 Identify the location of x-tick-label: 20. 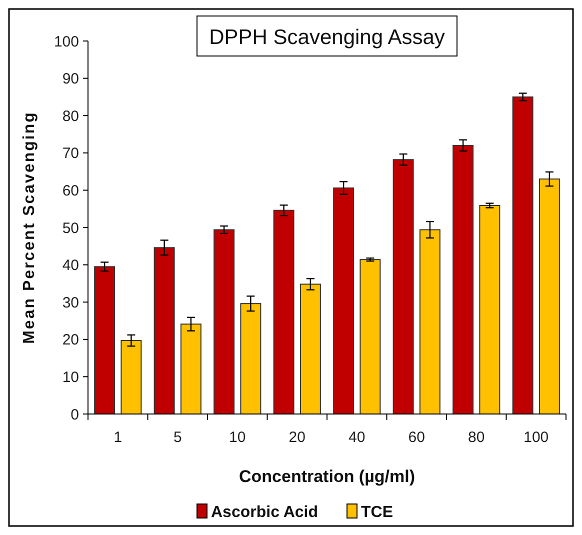
(297, 437).